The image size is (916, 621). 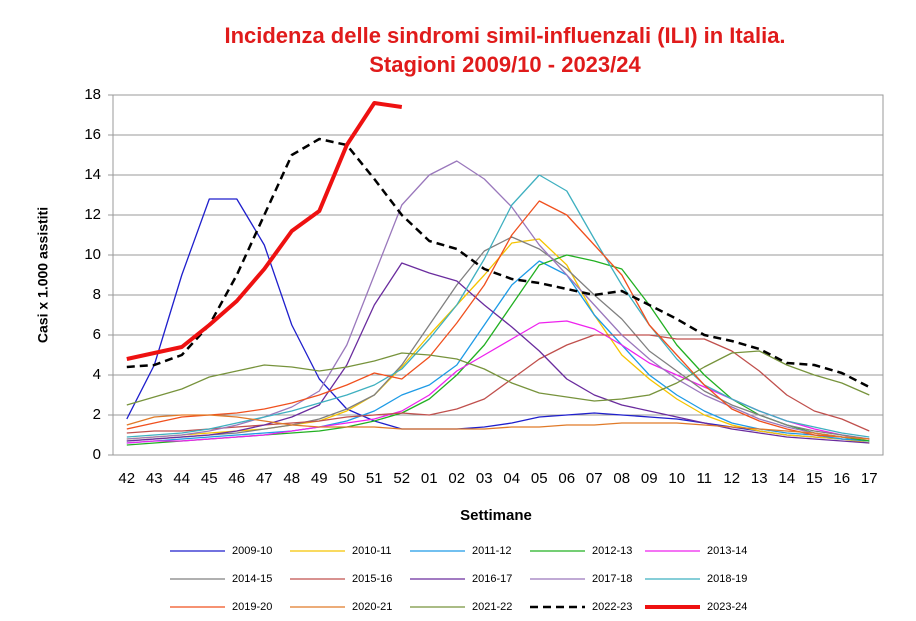 I want to click on x-tick-label: 14, so click(x=786, y=478).